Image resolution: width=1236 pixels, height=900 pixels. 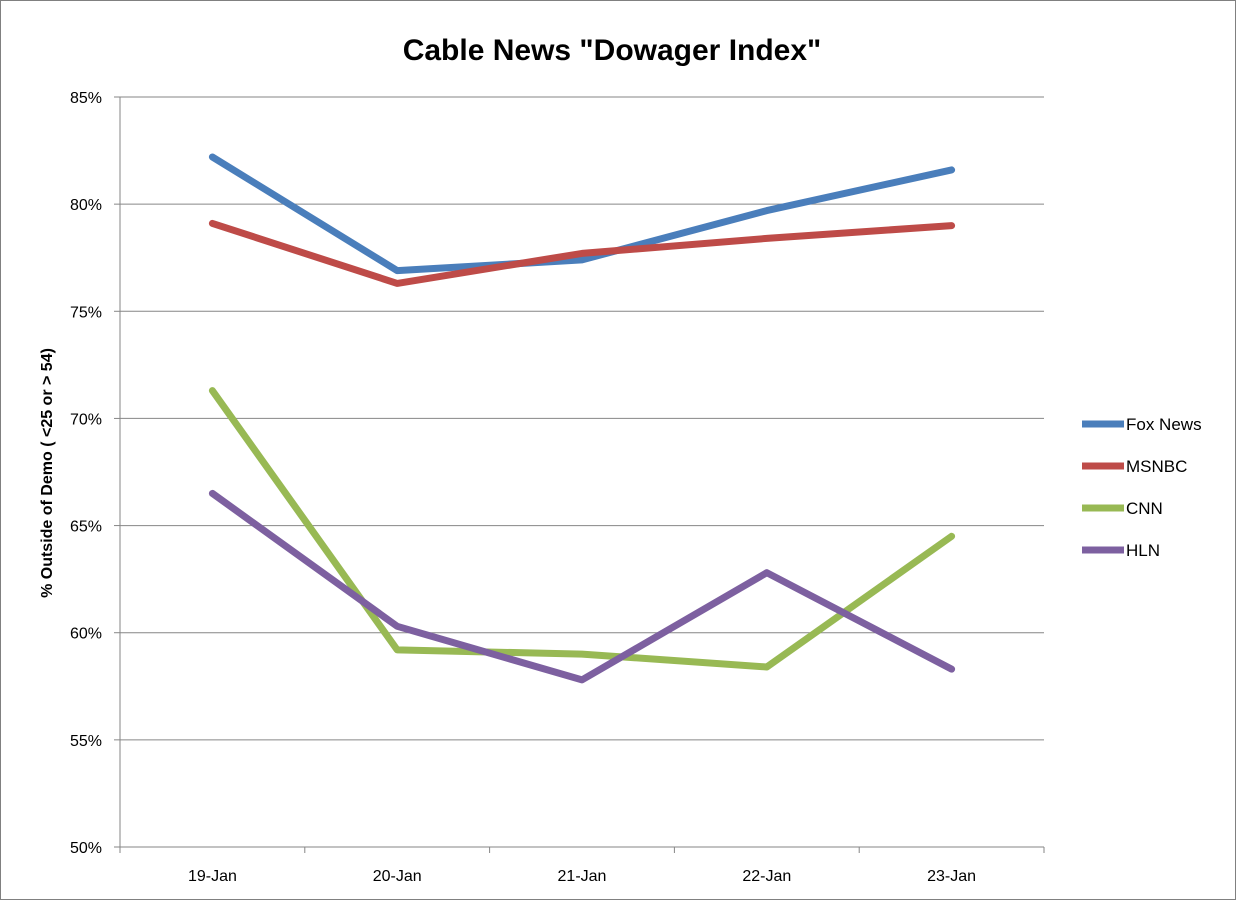 What do you see at coordinates (1156, 466) in the screenshot?
I see `legend-label-msnbc: MSNBC` at bounding box center [1156, 466].